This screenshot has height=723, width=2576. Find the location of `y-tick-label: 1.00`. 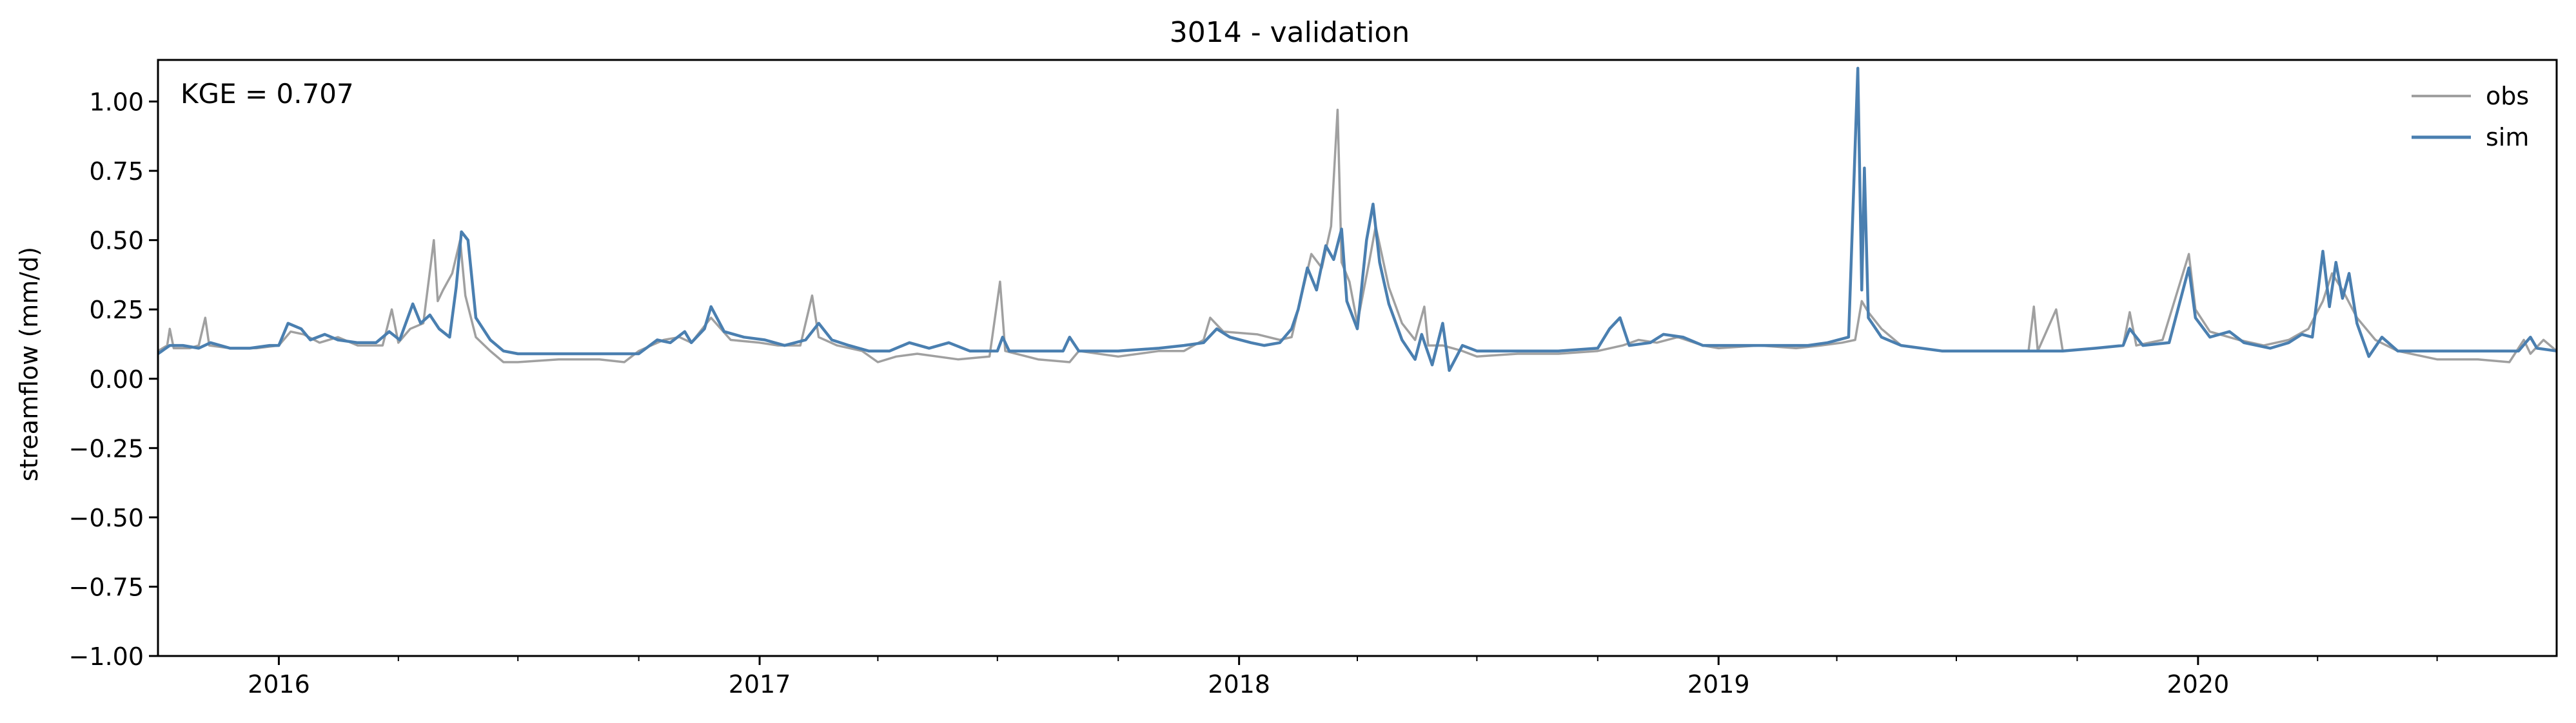

y-tick-label: 1.00 is located at coordinates (117, 102).